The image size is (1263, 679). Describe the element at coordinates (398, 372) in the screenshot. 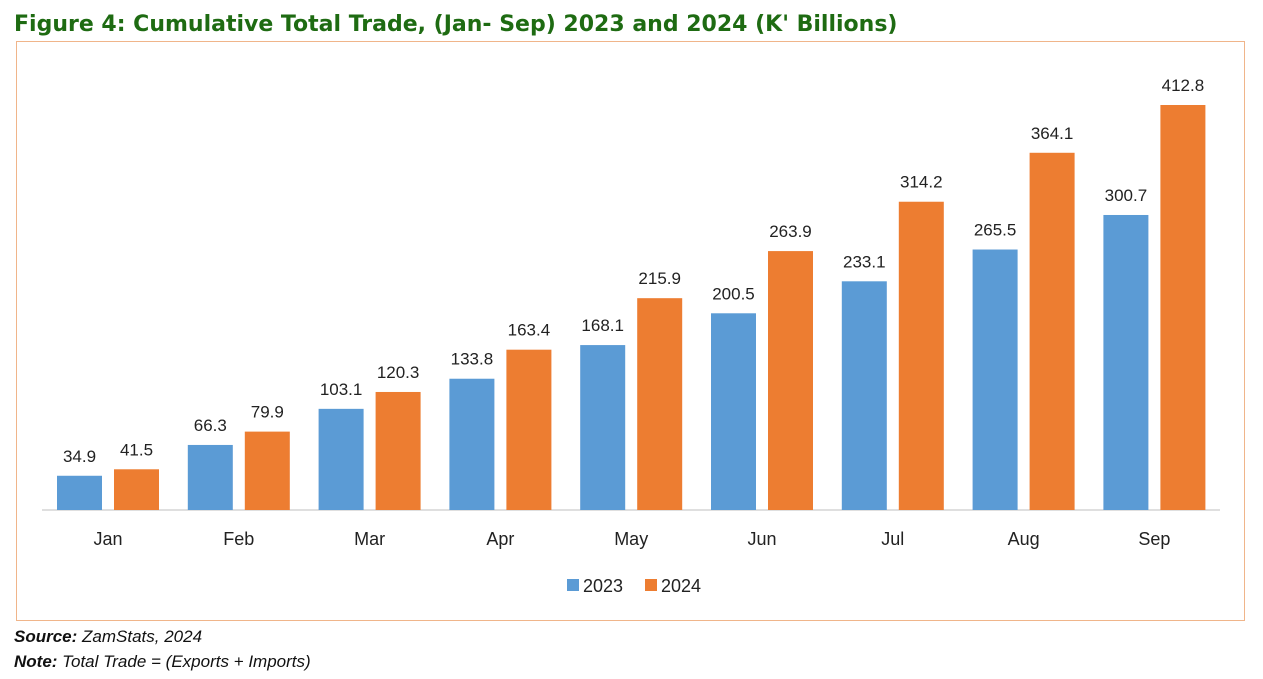

I see `data-label-2024-mar: 120.3` at that location.